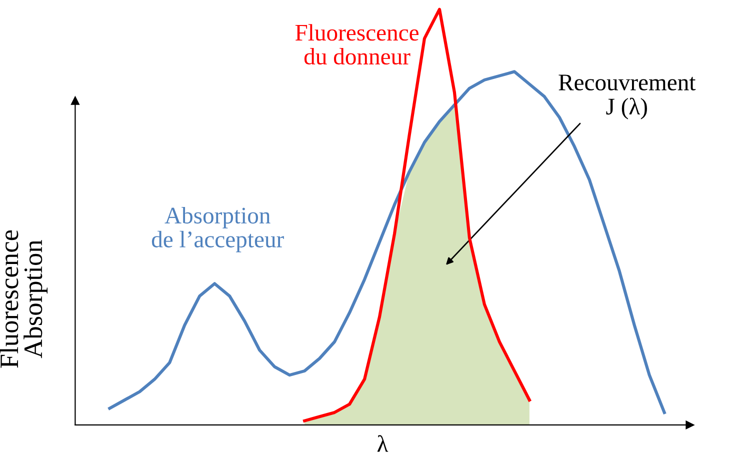  What do you see at coordinates (382, 443) in the screenshot?
I see `x-axis-title: λ` at bounding box center [382, 443].